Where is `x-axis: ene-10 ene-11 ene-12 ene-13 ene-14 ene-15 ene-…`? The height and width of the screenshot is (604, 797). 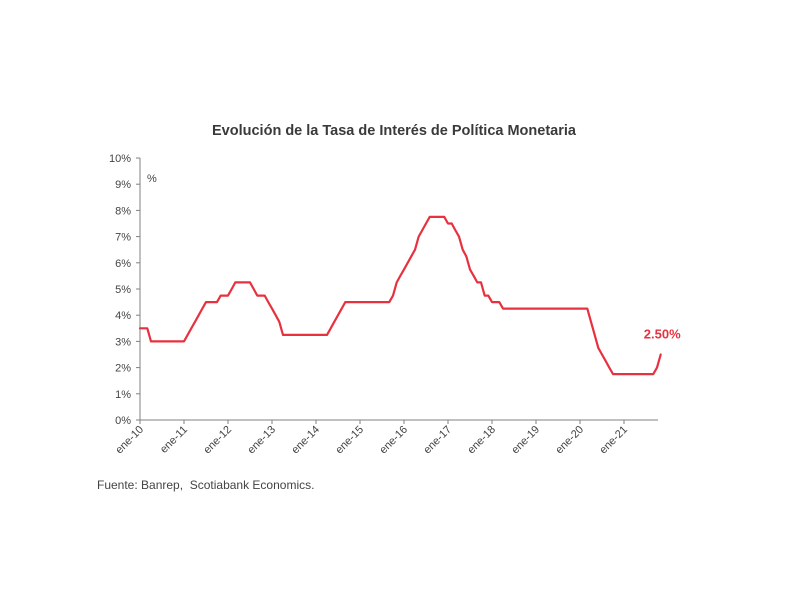
x-axis: ene-10 ene-11 ene-12 ene-13 ene-14 ene-15 ene-… is located at coordinates (385, 438).